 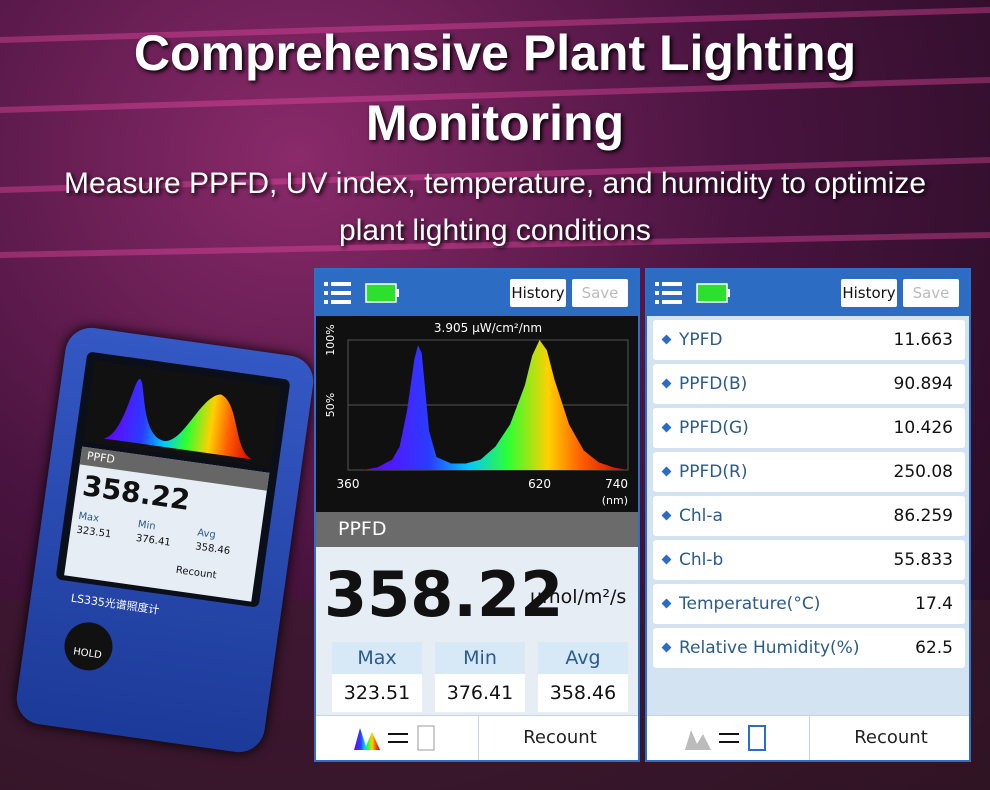 I want to click on parameter-value: 250.08, so click(x=923, y=472).